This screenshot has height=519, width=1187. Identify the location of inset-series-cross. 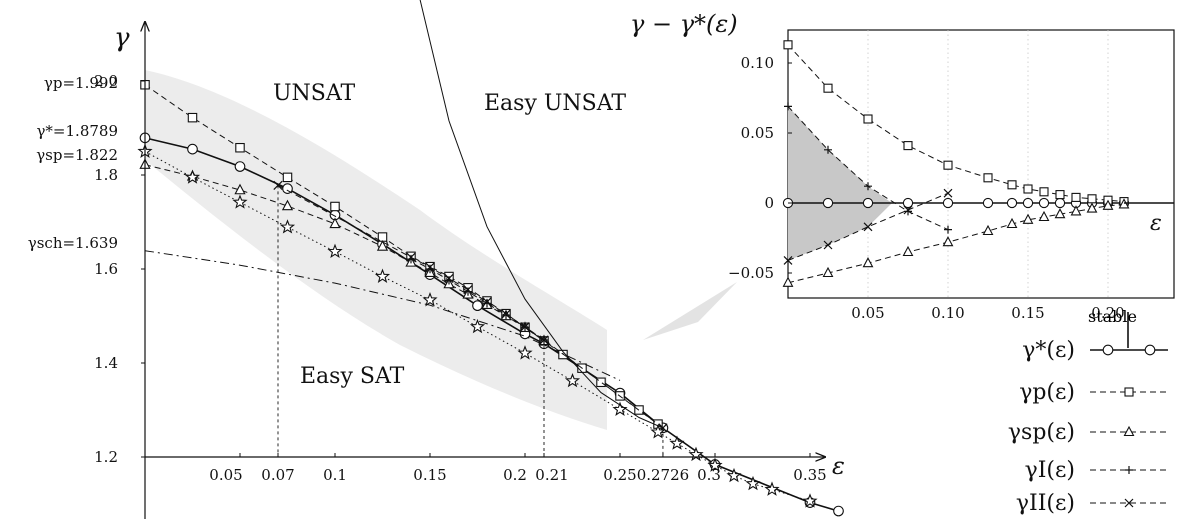
(868, 226).